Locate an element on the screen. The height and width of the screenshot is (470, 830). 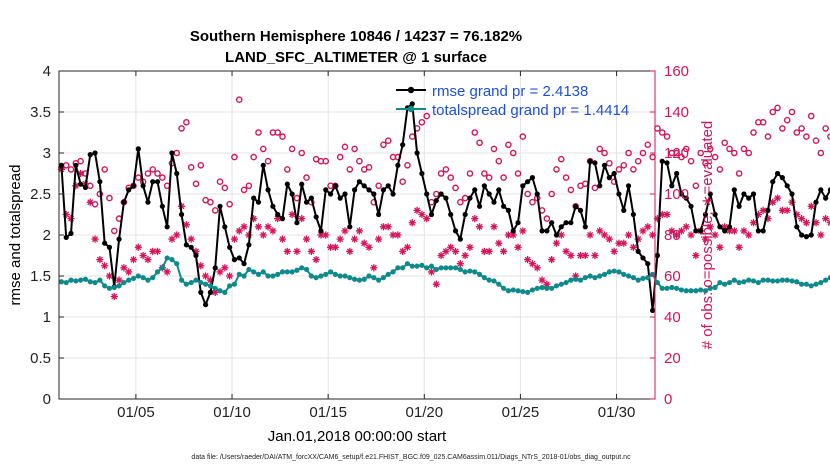
y-right-tick-label: 80 is located at coordinates (672, 235).